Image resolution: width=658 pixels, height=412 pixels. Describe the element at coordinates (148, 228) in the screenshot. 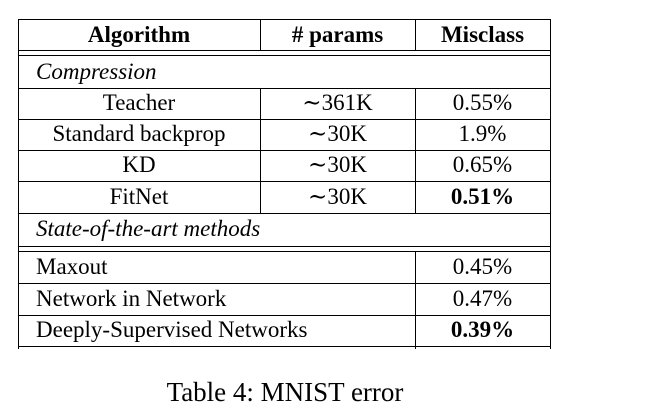

I see `section-title-sota: State-of-the-art methods` at that location.